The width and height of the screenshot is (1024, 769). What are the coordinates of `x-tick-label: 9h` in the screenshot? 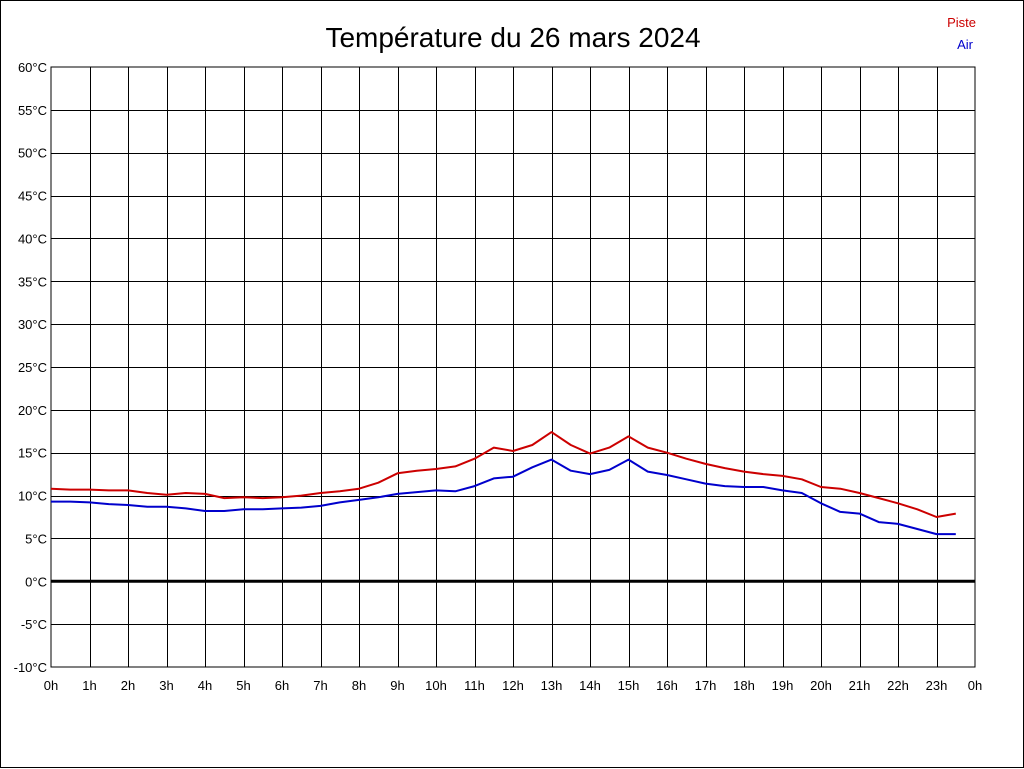 It's located at (397, 685).